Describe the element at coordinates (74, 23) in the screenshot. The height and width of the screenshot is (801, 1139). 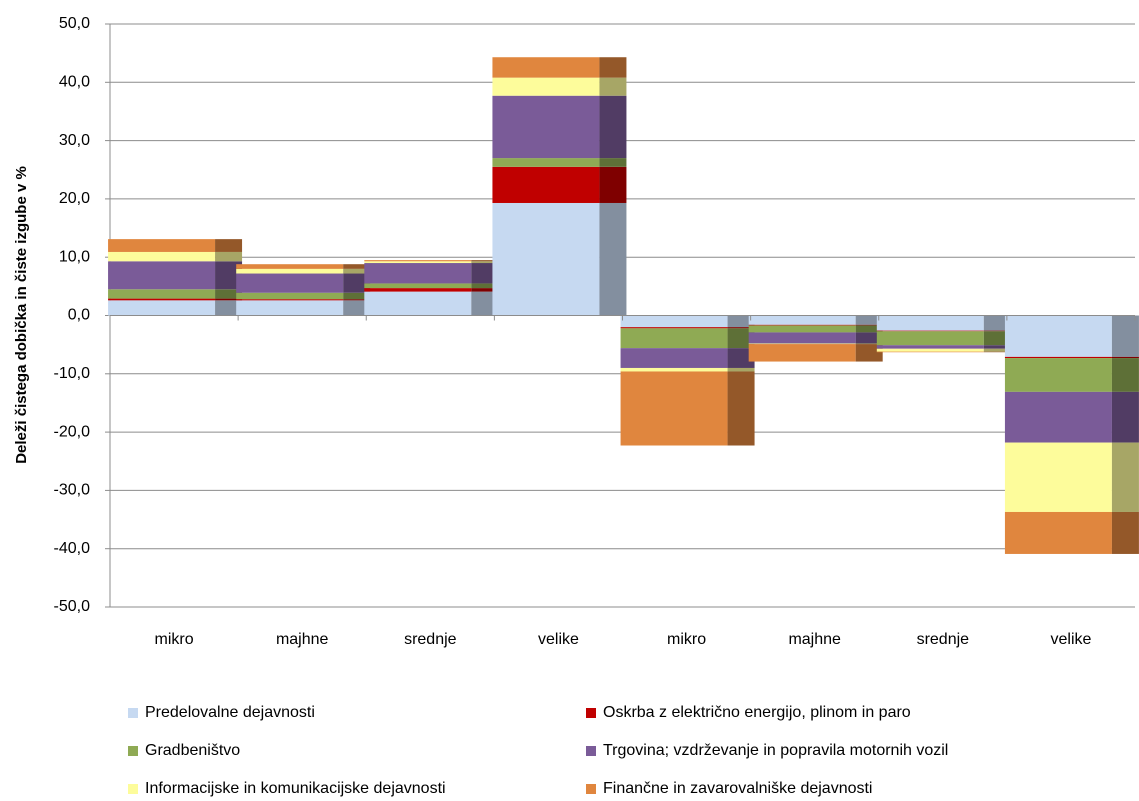
I see `y-tick-label: 50,0` at that location.